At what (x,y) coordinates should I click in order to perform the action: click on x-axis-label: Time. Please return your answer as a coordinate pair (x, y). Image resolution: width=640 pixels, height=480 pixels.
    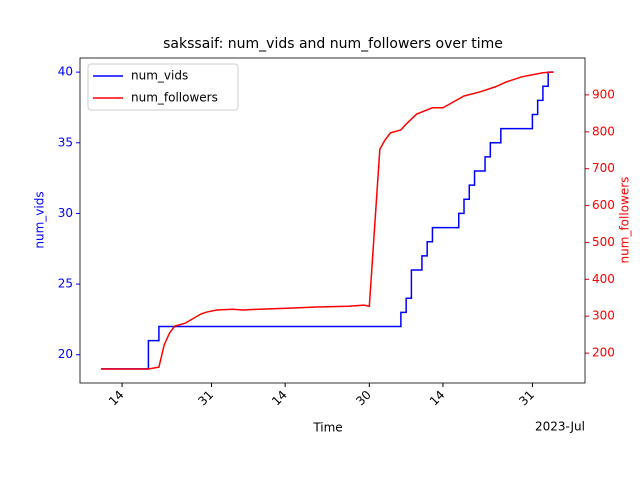
    Looking at the image, I should click on (327, 428).